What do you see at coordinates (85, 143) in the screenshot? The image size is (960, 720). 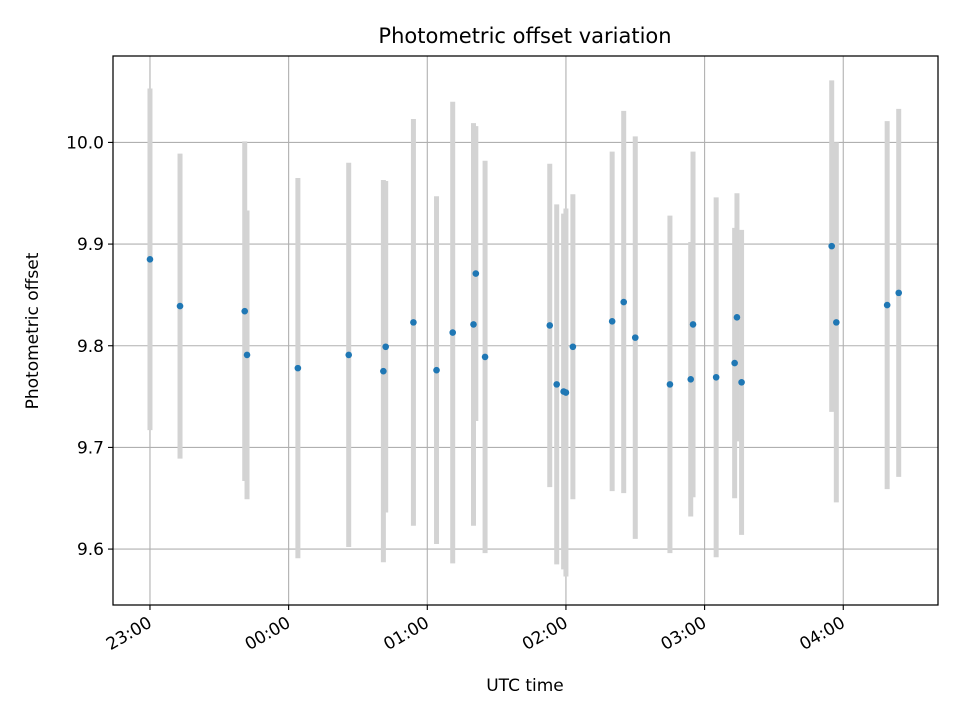 I see `y-tick-label: 10.0` at bounding box center [85, 143].